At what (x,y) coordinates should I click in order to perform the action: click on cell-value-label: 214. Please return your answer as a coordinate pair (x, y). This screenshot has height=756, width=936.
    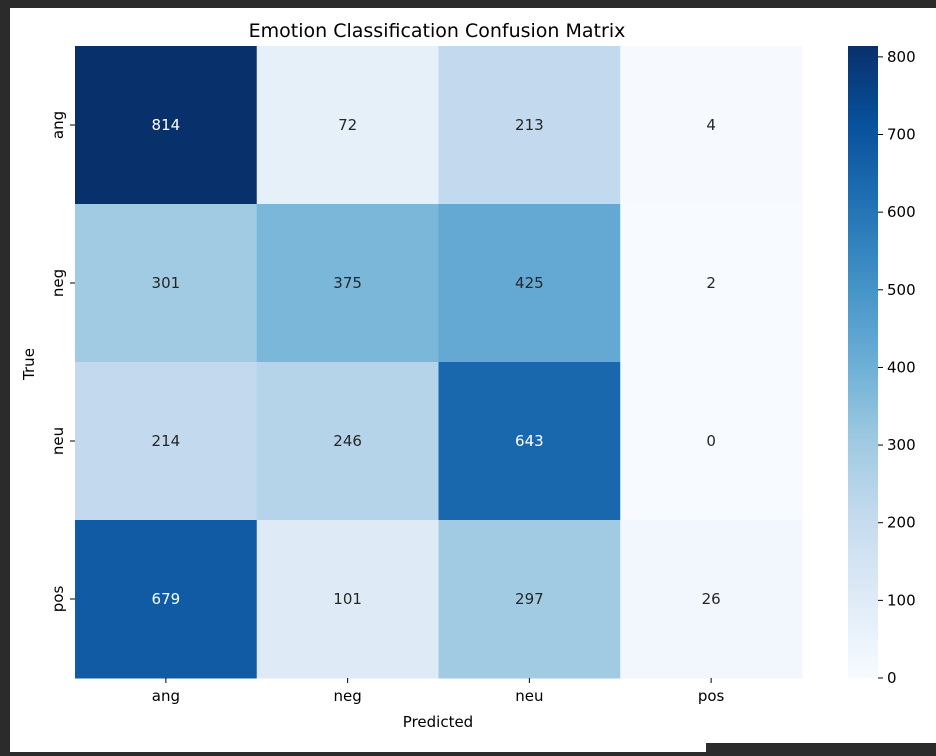
    Looking at the image, I should click on (166, 441).